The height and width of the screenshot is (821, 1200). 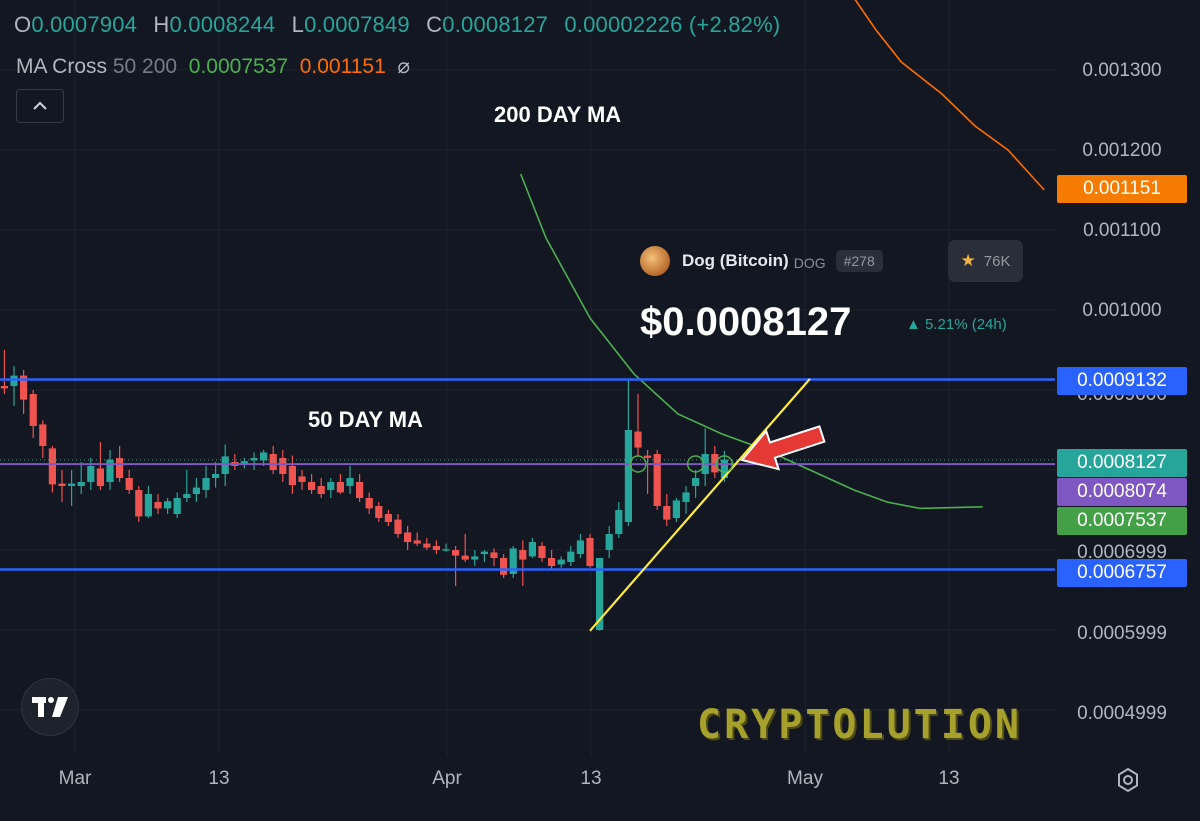 I want to click on coin-change-24h: ▲ 5.21% (24h), so click(x=956, y=324).